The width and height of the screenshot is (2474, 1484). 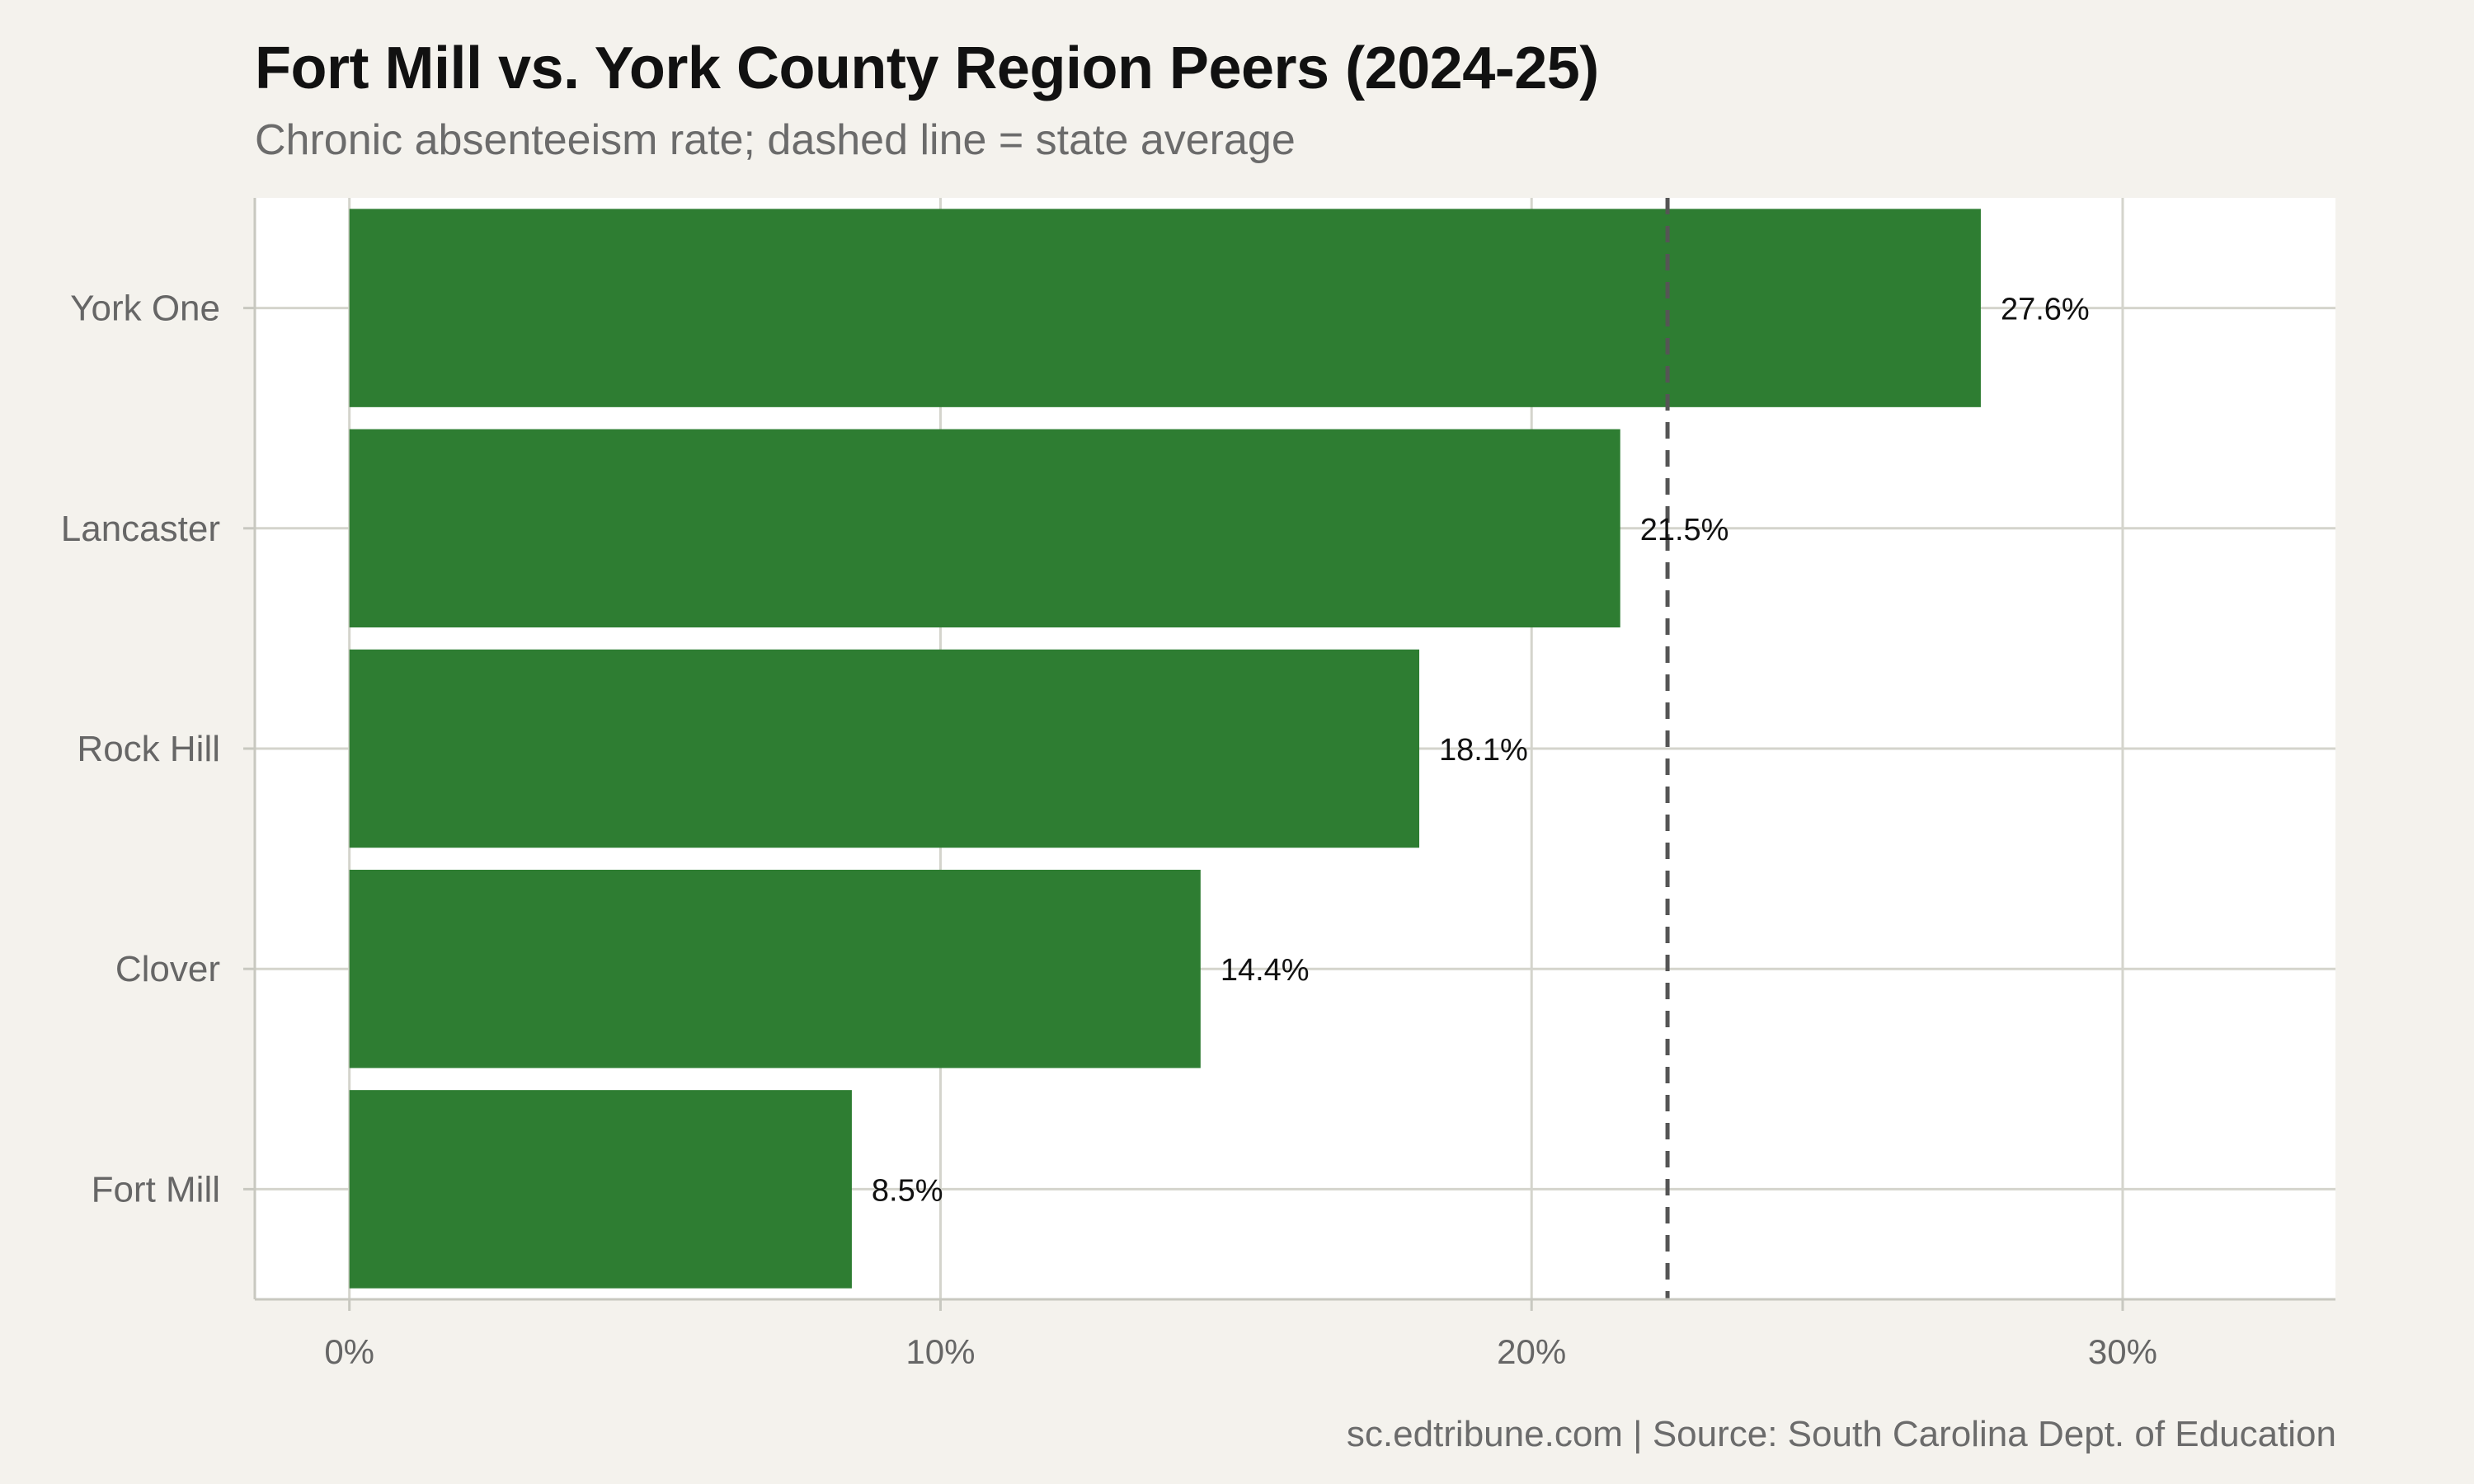 I want to click on category-label: Lancaster, so click(x=140, y=529).